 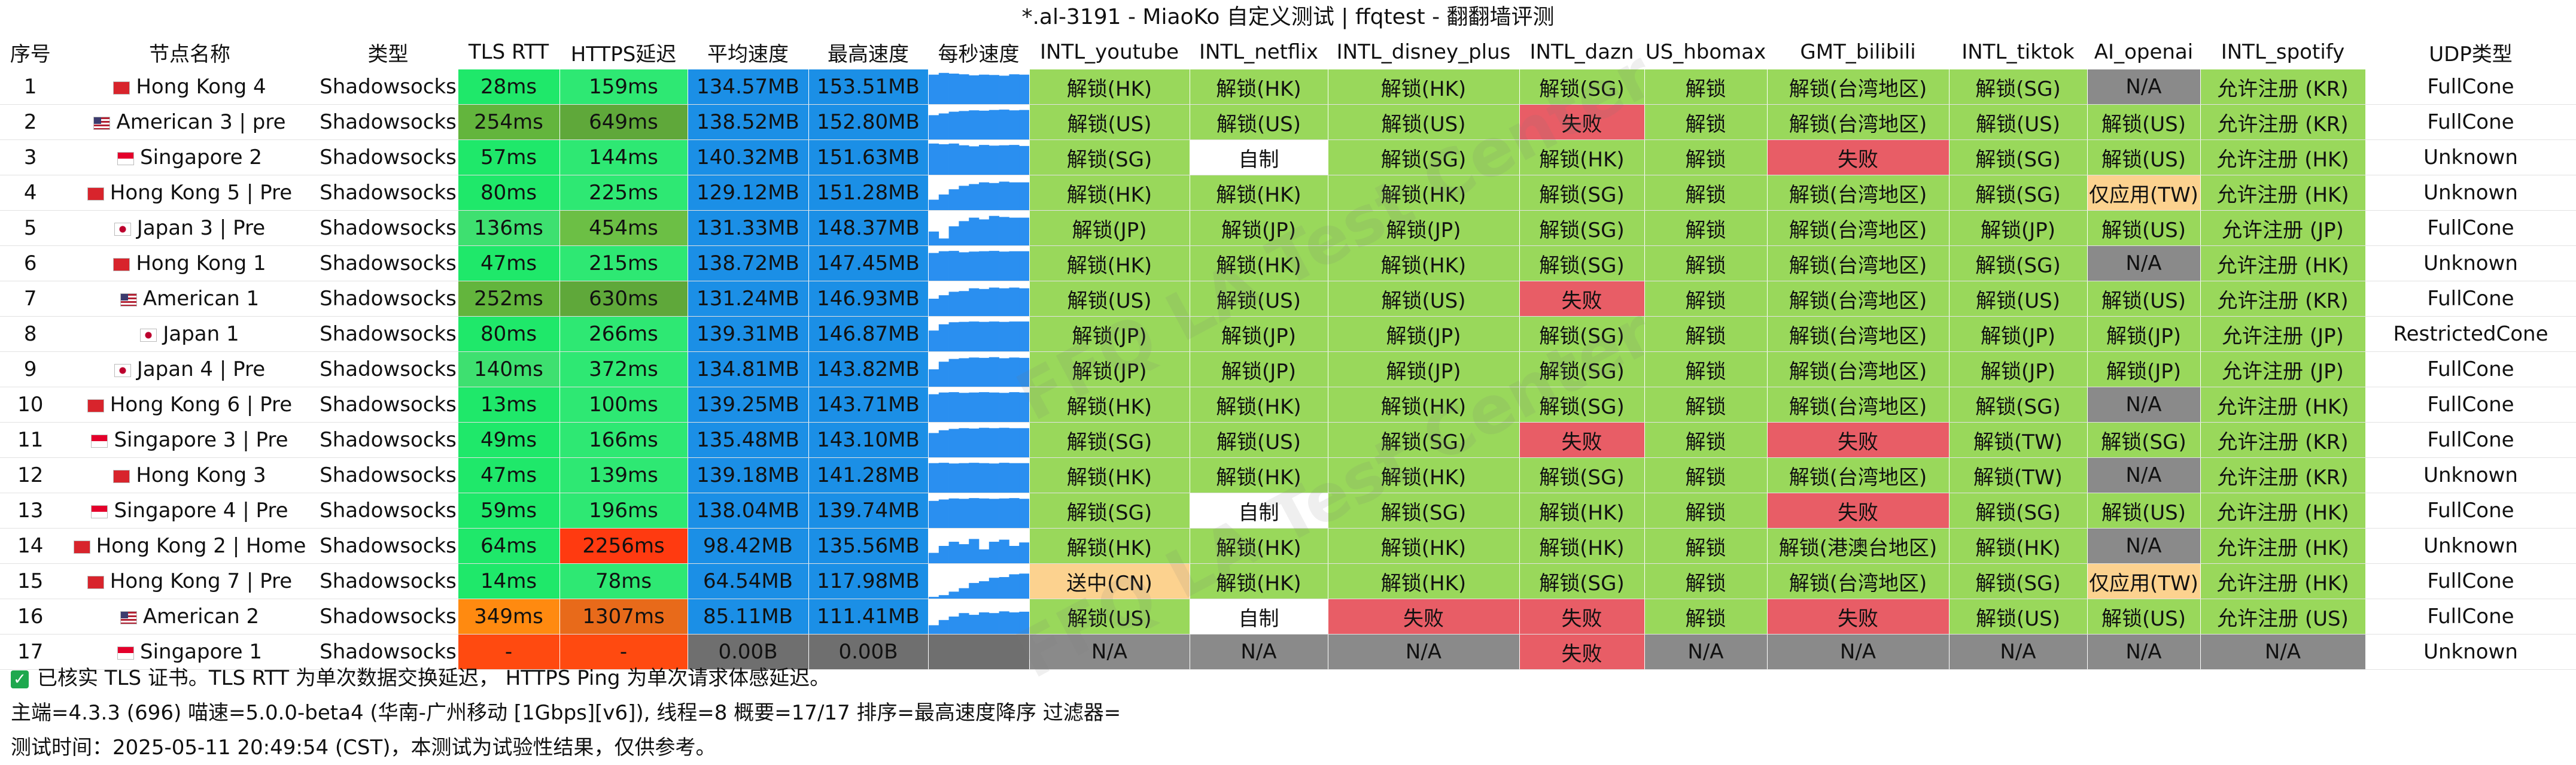 I want to click on tls-rtt: 136ms, so click(x=509, y=228).